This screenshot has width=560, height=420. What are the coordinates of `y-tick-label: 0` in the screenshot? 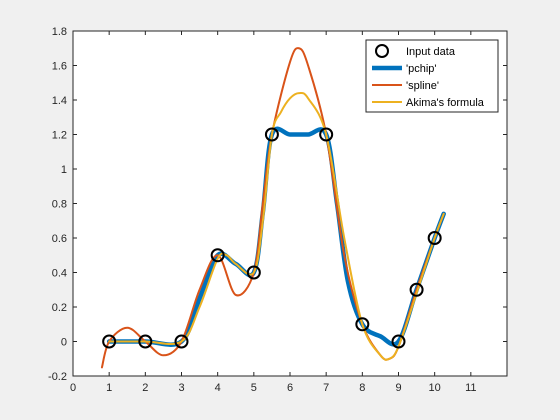 It's located at (64, 343).